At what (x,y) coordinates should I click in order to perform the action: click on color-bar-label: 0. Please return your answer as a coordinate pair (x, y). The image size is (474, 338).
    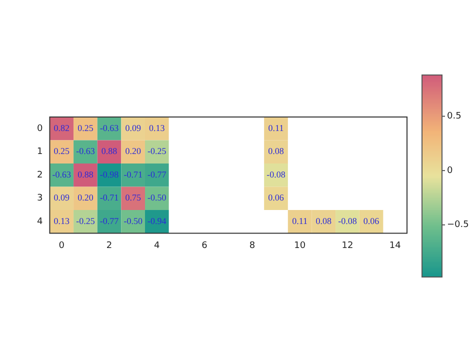
    Looking at the image, I should click on (450, 171).